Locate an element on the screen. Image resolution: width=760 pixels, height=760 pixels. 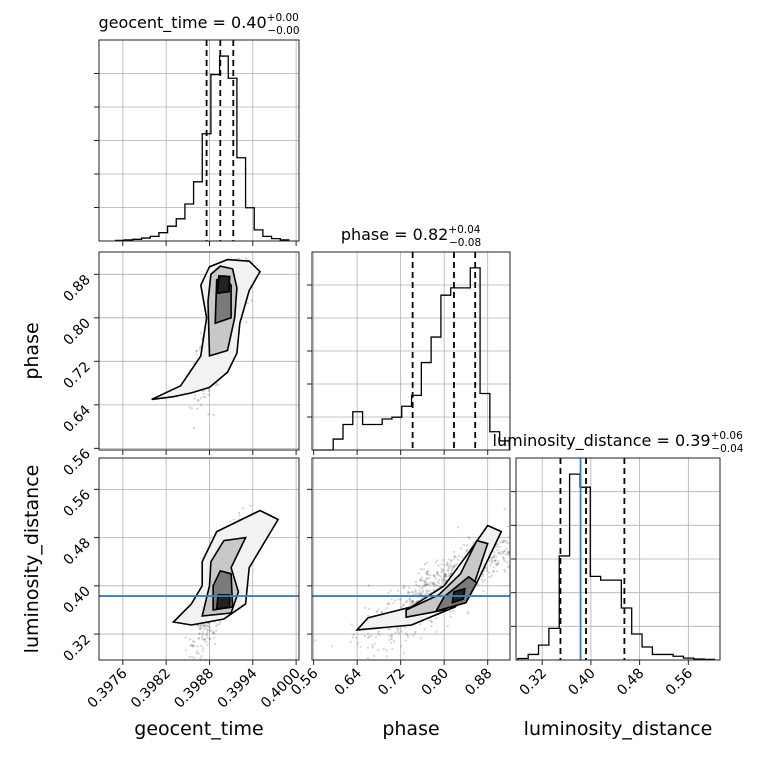
tick-label-phase: 0.64 is located at coordinates (348, 681).